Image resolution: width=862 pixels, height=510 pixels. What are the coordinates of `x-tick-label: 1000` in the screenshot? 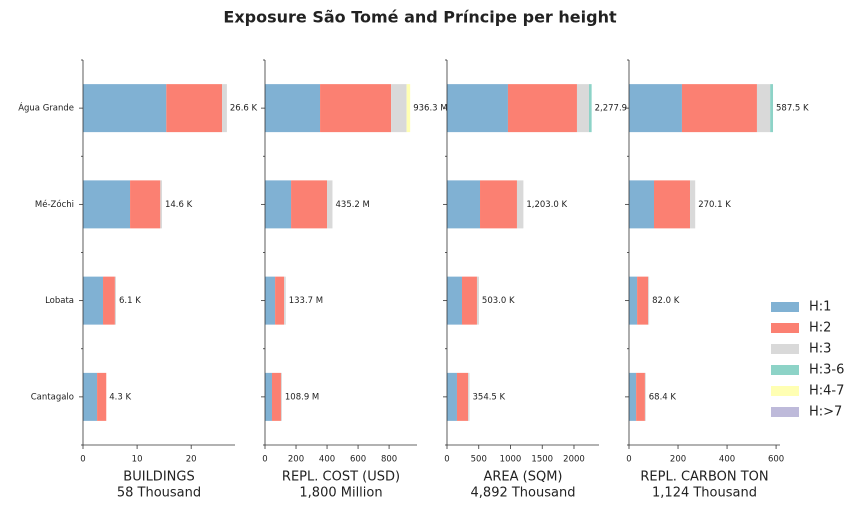 It's located at (511, 460).